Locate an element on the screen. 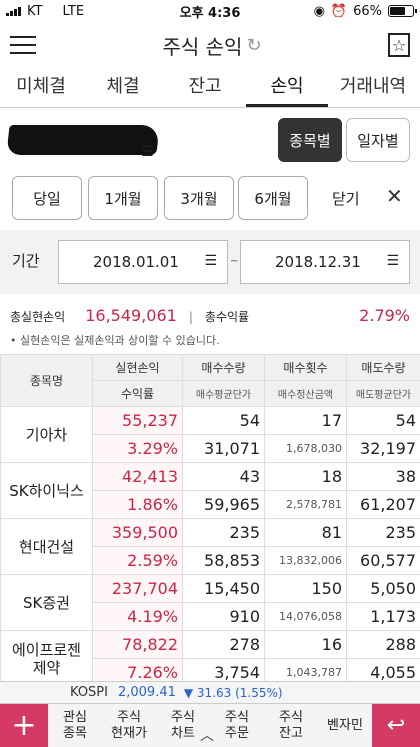  lock-rotation-icon: ◉ is located at coordinates (319, 11).